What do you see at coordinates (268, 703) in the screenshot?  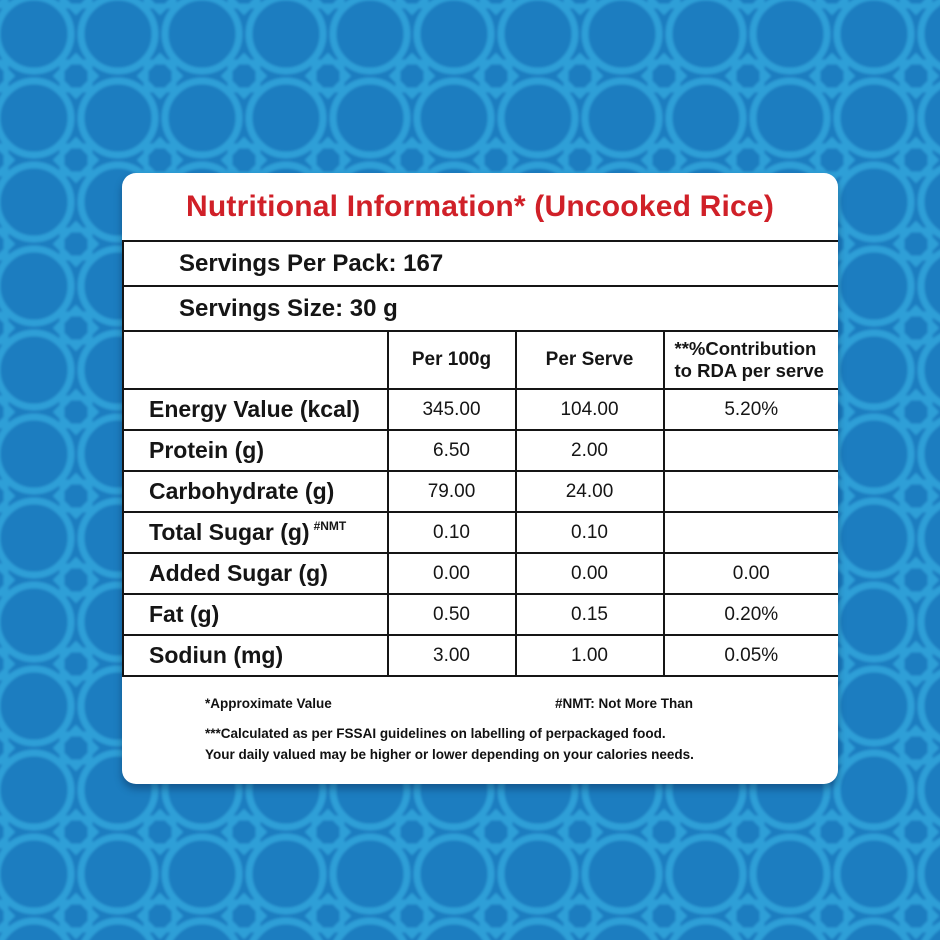 I see `footnote-approximate: *Approximate Value` at bounding box center [268, 703].